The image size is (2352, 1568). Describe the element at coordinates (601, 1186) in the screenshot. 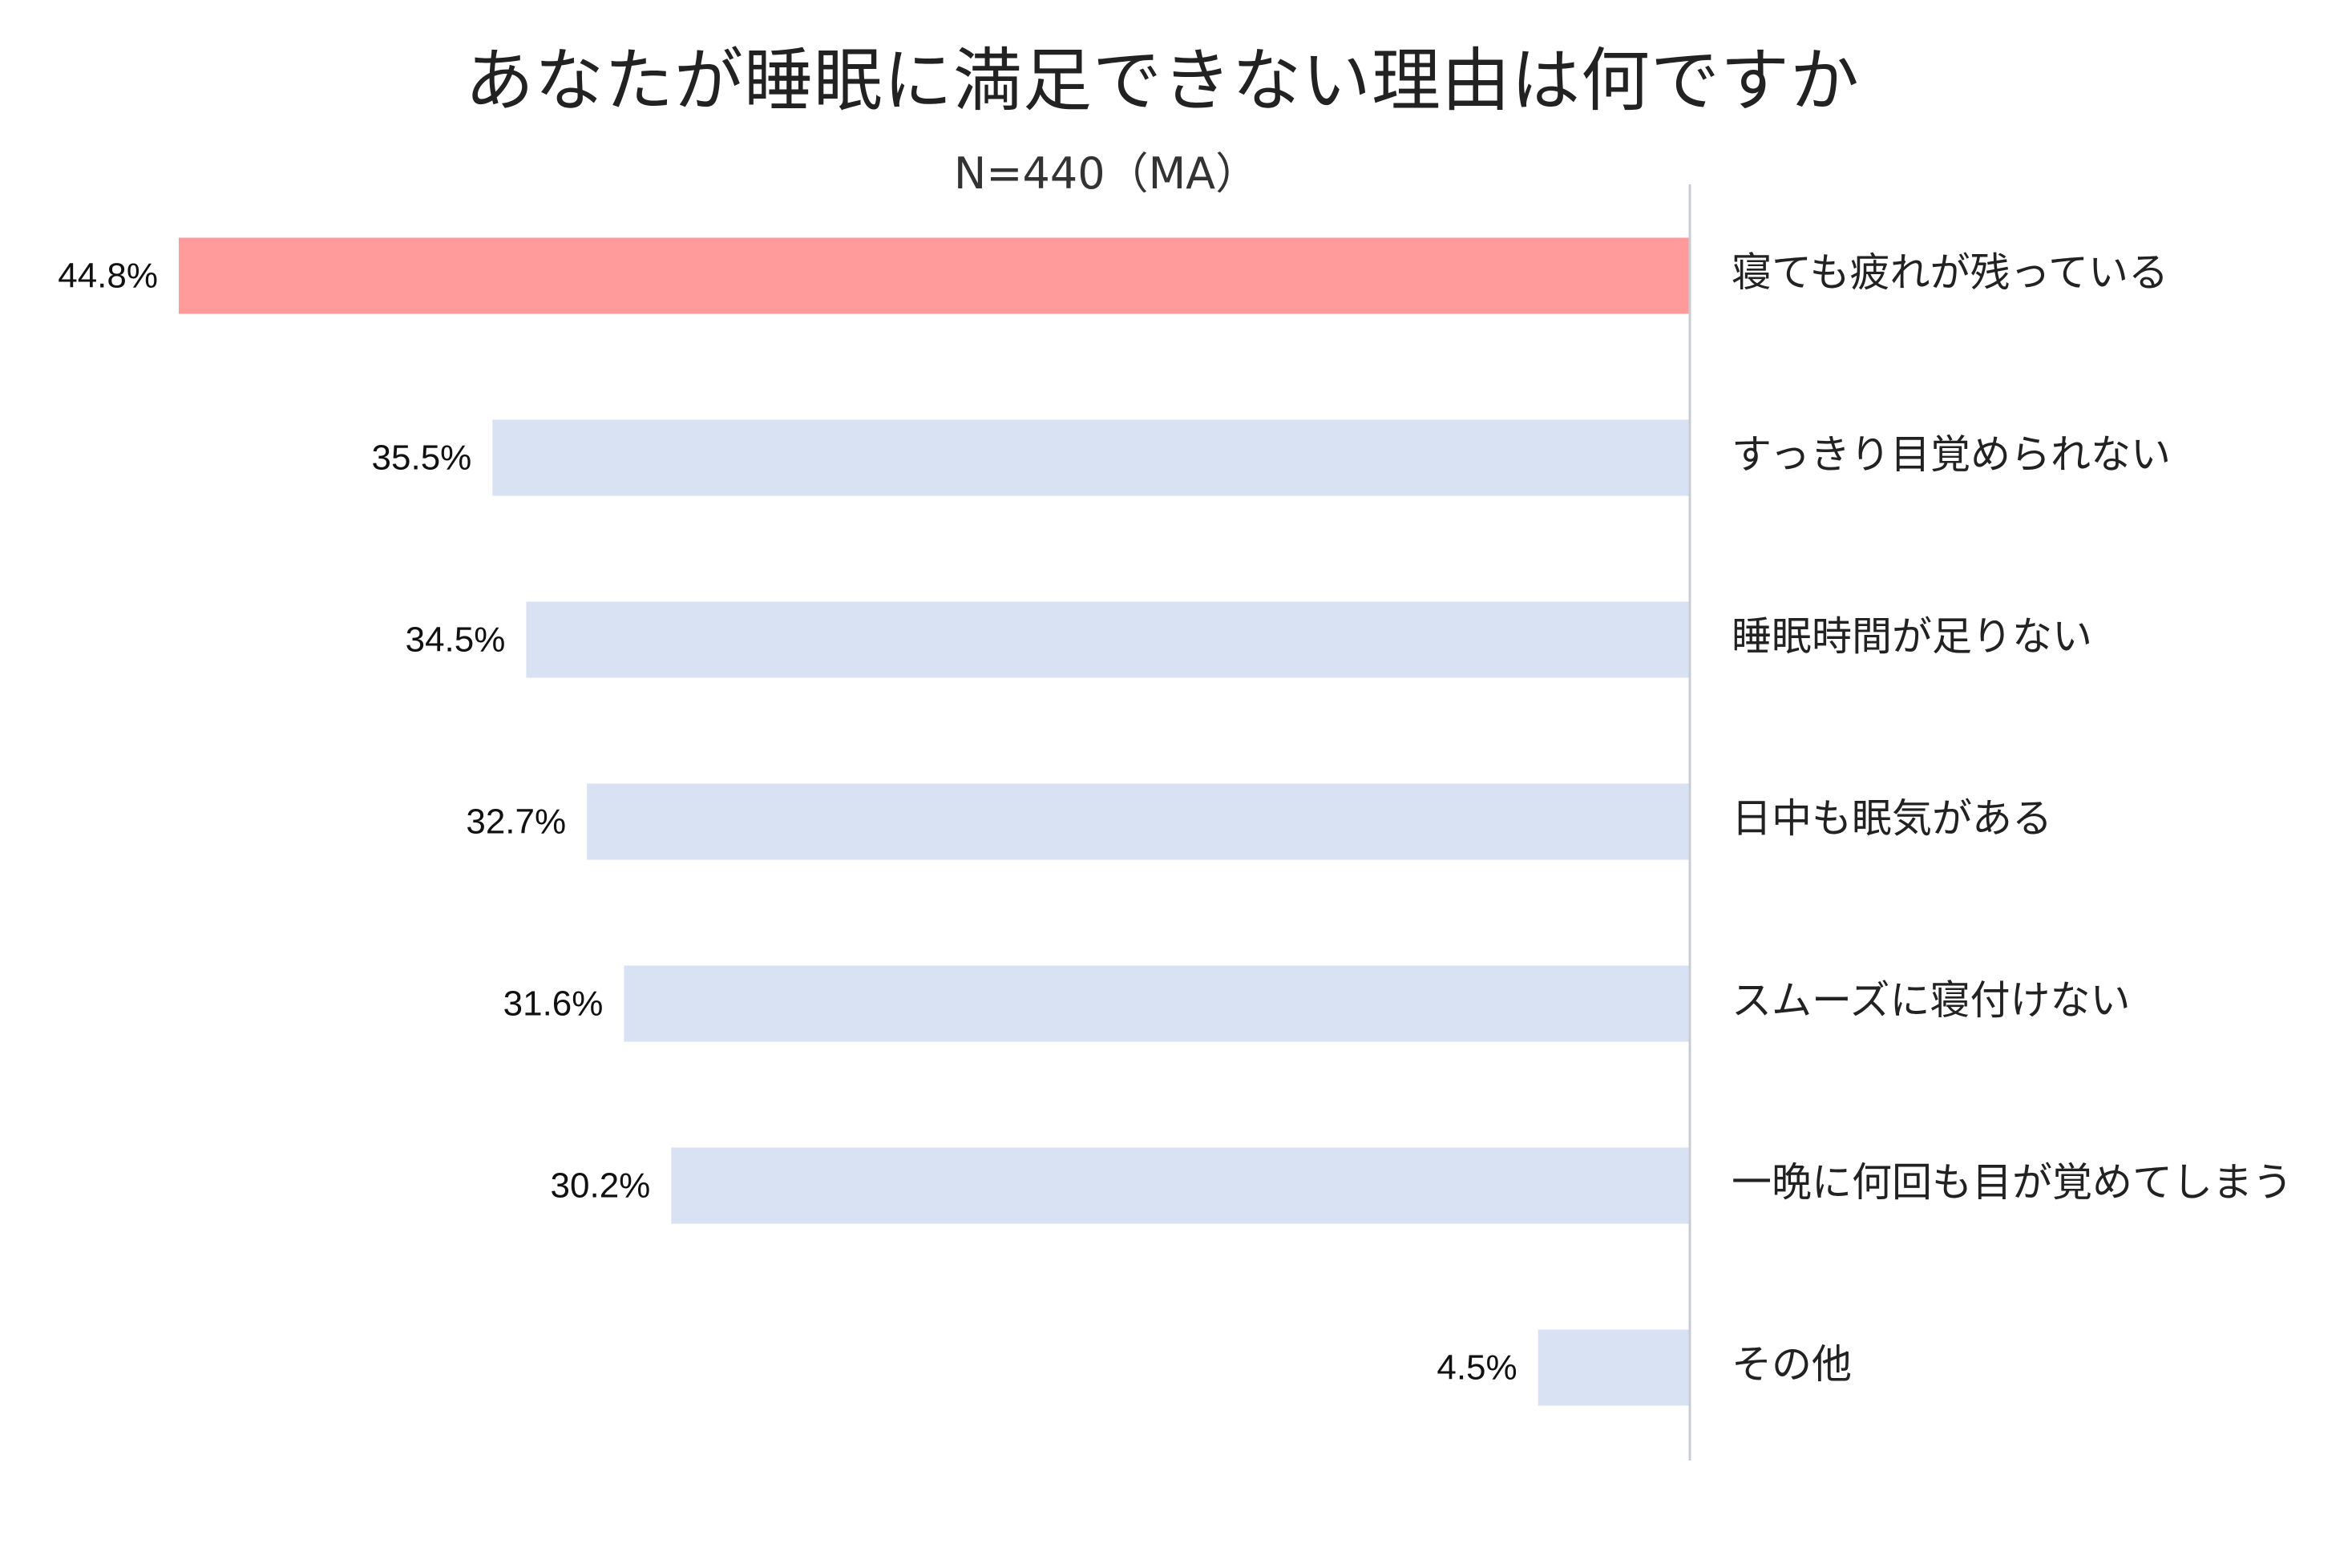

I see `value-label-6: 30.2%` at that location.